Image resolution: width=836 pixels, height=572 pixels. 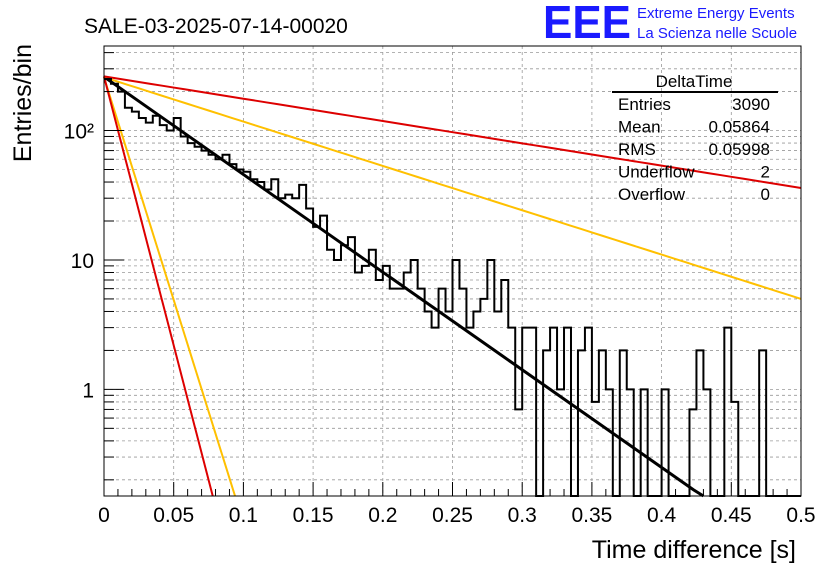 I want to click on x-tick-label: 0.4, so click(x=662, y=515).